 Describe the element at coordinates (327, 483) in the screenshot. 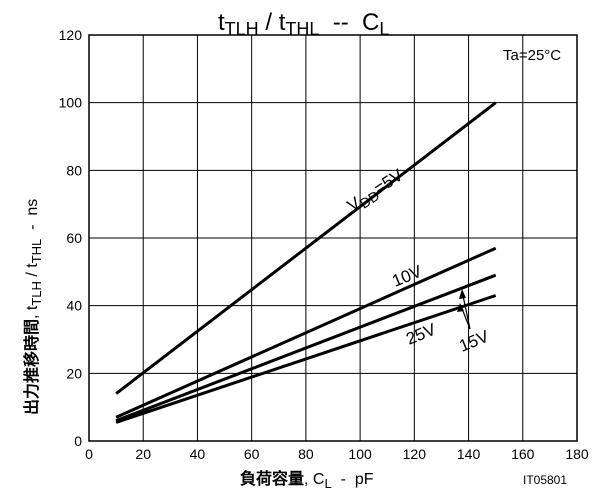

I see `x-axis-label-sub: L` at that location.